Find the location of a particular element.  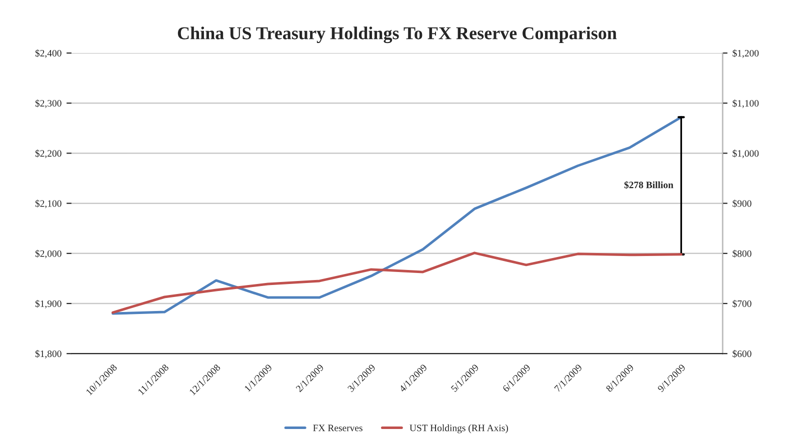

y2-tick-label: $800 is located at coordinates (742, 254).